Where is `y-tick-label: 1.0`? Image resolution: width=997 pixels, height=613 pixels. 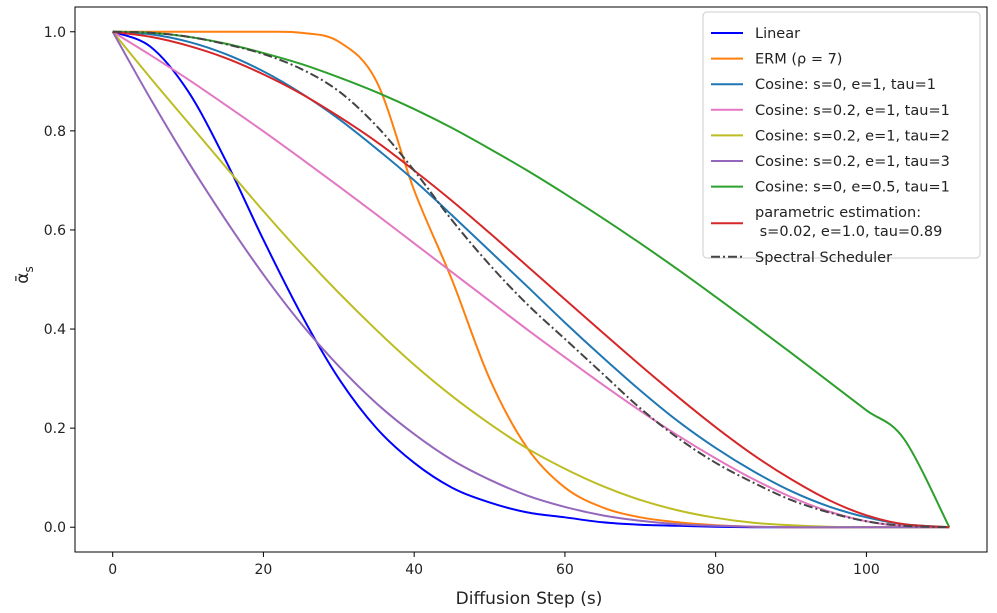
y-tick-label: 1.0 is located at coordinates (55, 33).